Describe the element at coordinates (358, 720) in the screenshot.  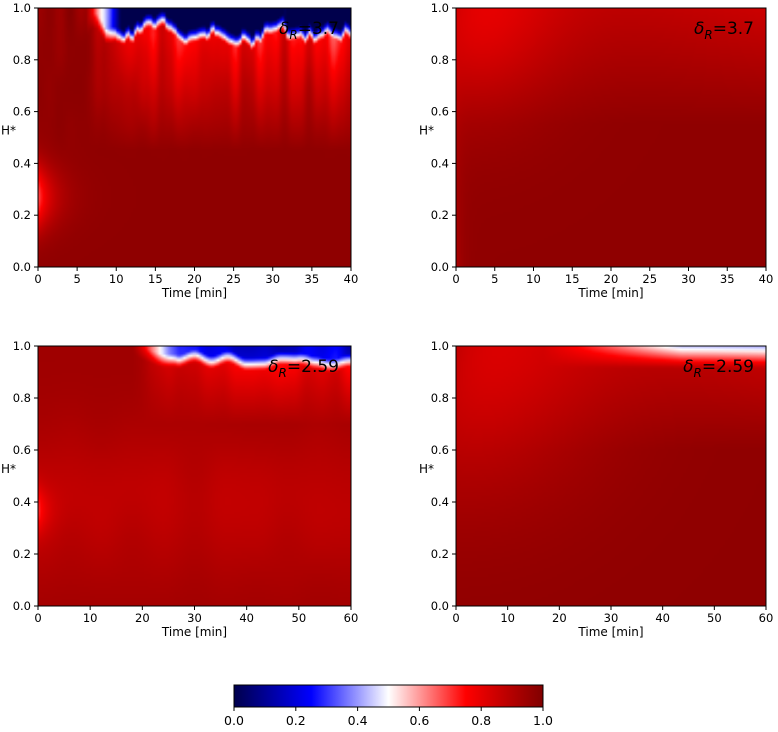
I see `colorbar-tick-label: 0.4` at that location.